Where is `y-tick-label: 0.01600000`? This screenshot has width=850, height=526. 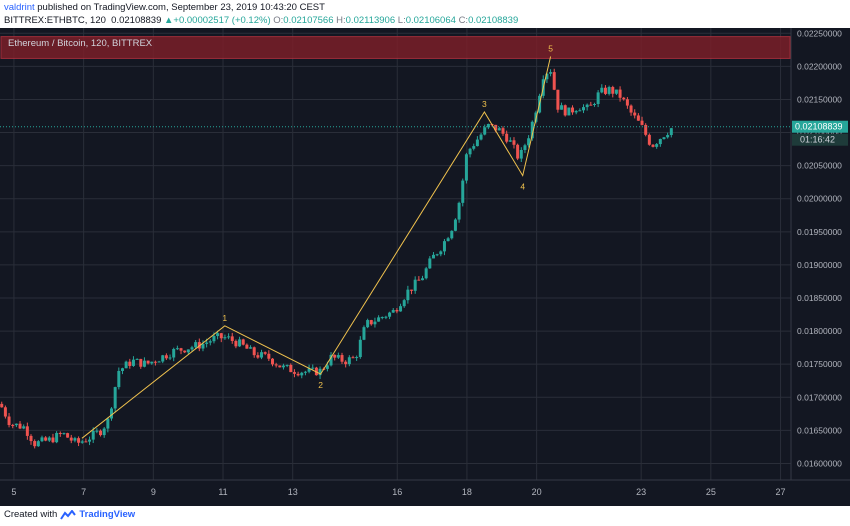
y-tick-label: 0.01600000 is located at coordinates (819, 463).